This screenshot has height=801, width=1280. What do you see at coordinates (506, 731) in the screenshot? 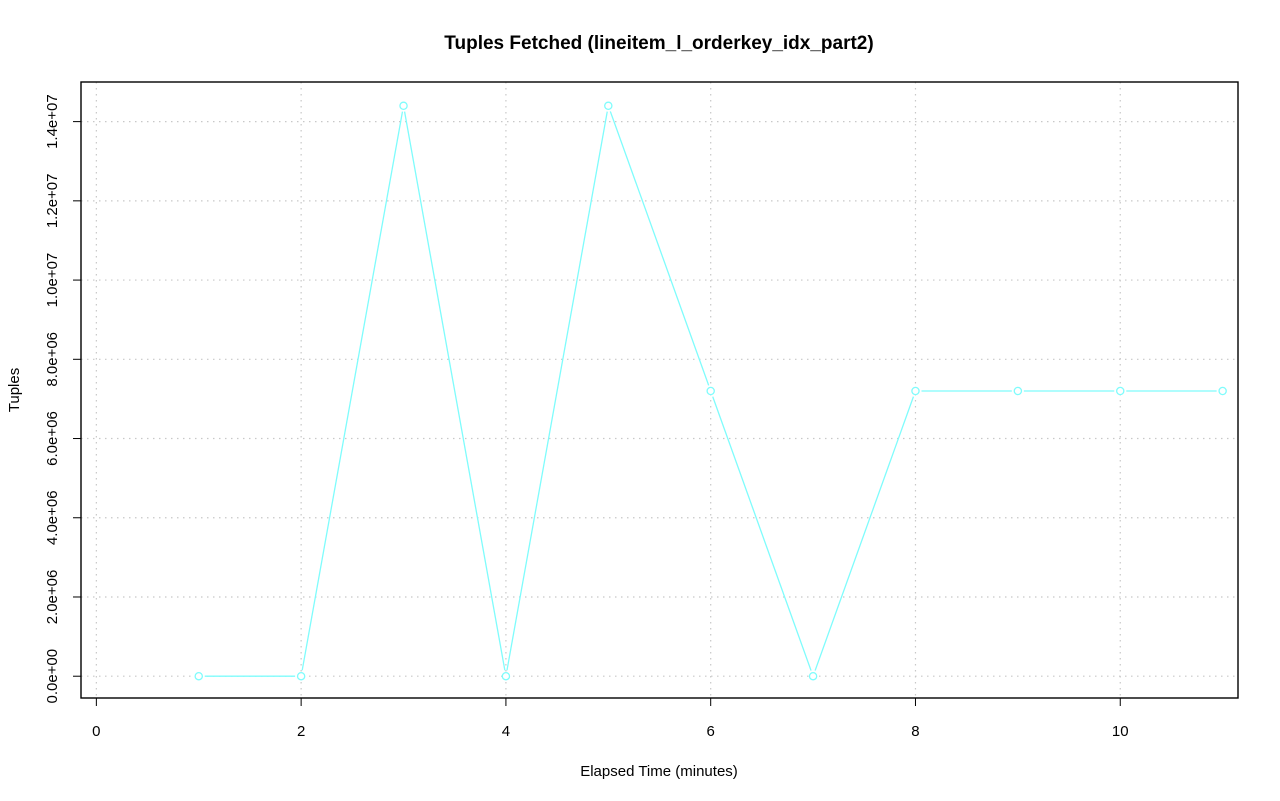
I see `x-tick-label: 4` at bounding box center [506, 731].